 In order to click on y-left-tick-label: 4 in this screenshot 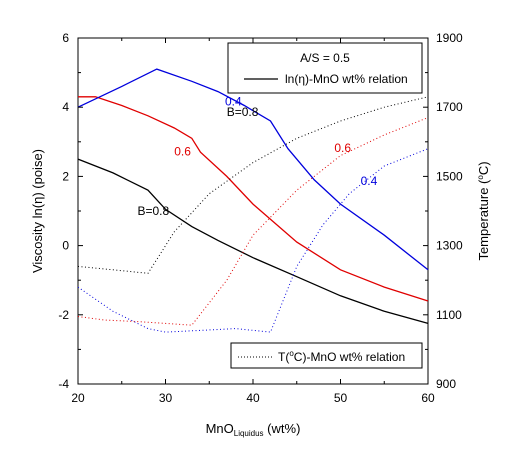, I will do `click(65, 107)`.